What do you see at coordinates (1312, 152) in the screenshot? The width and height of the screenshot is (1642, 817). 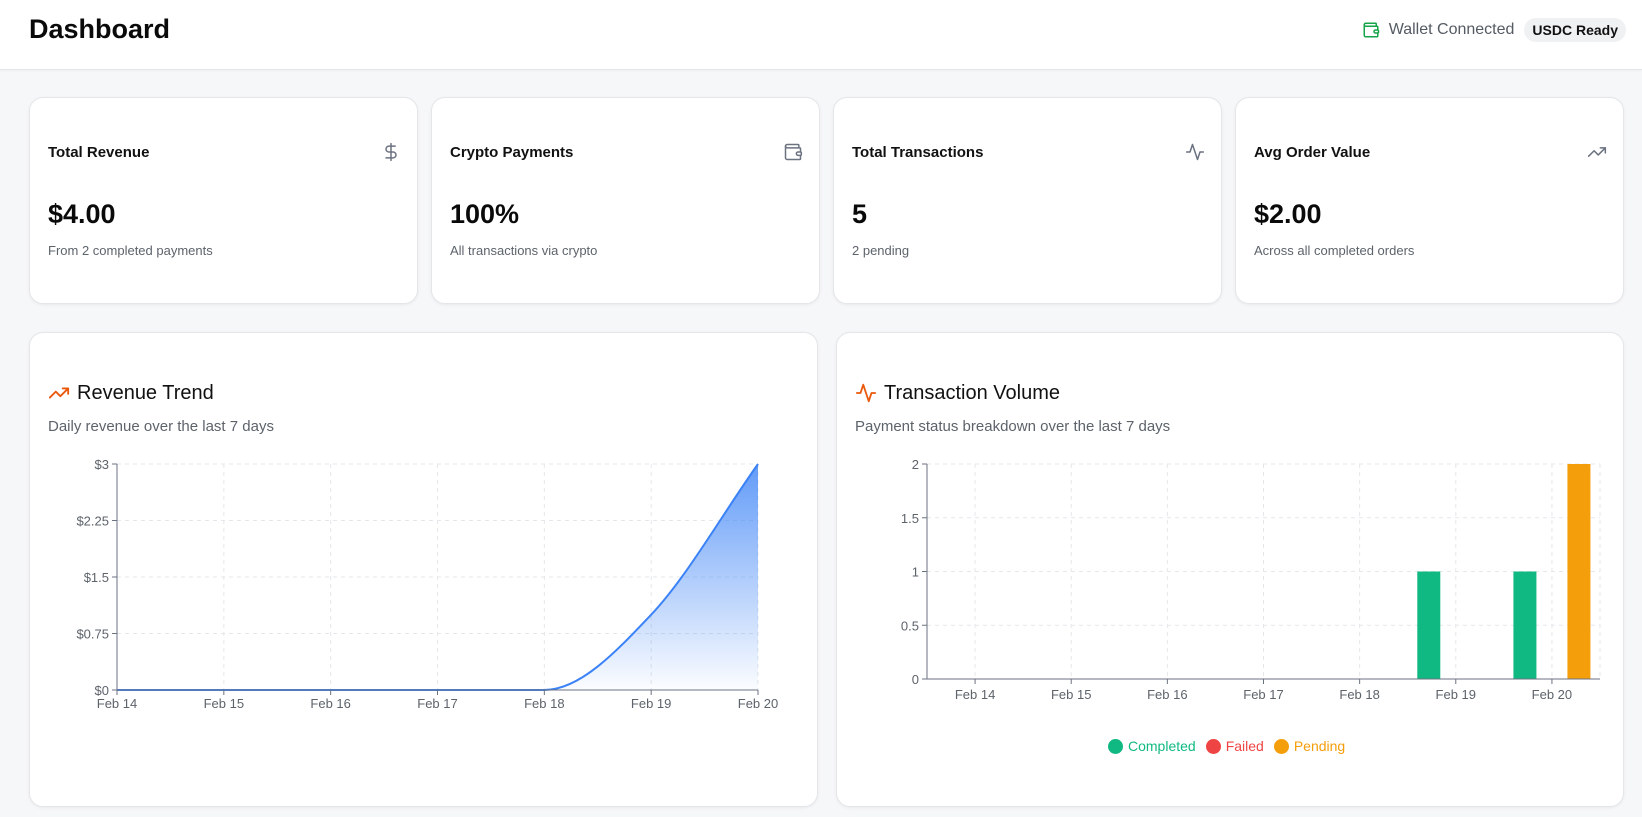 I see `stat-title: Avg Order Value` at bounding box center [1312, 152].